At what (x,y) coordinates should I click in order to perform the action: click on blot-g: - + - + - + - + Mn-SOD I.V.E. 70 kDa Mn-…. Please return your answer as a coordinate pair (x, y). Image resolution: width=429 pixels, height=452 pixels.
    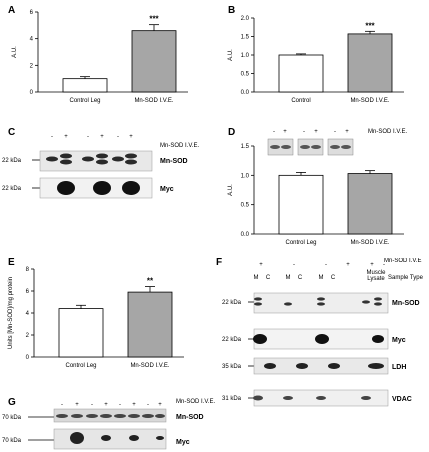
    Looking at the image, I should click on (108, 424).